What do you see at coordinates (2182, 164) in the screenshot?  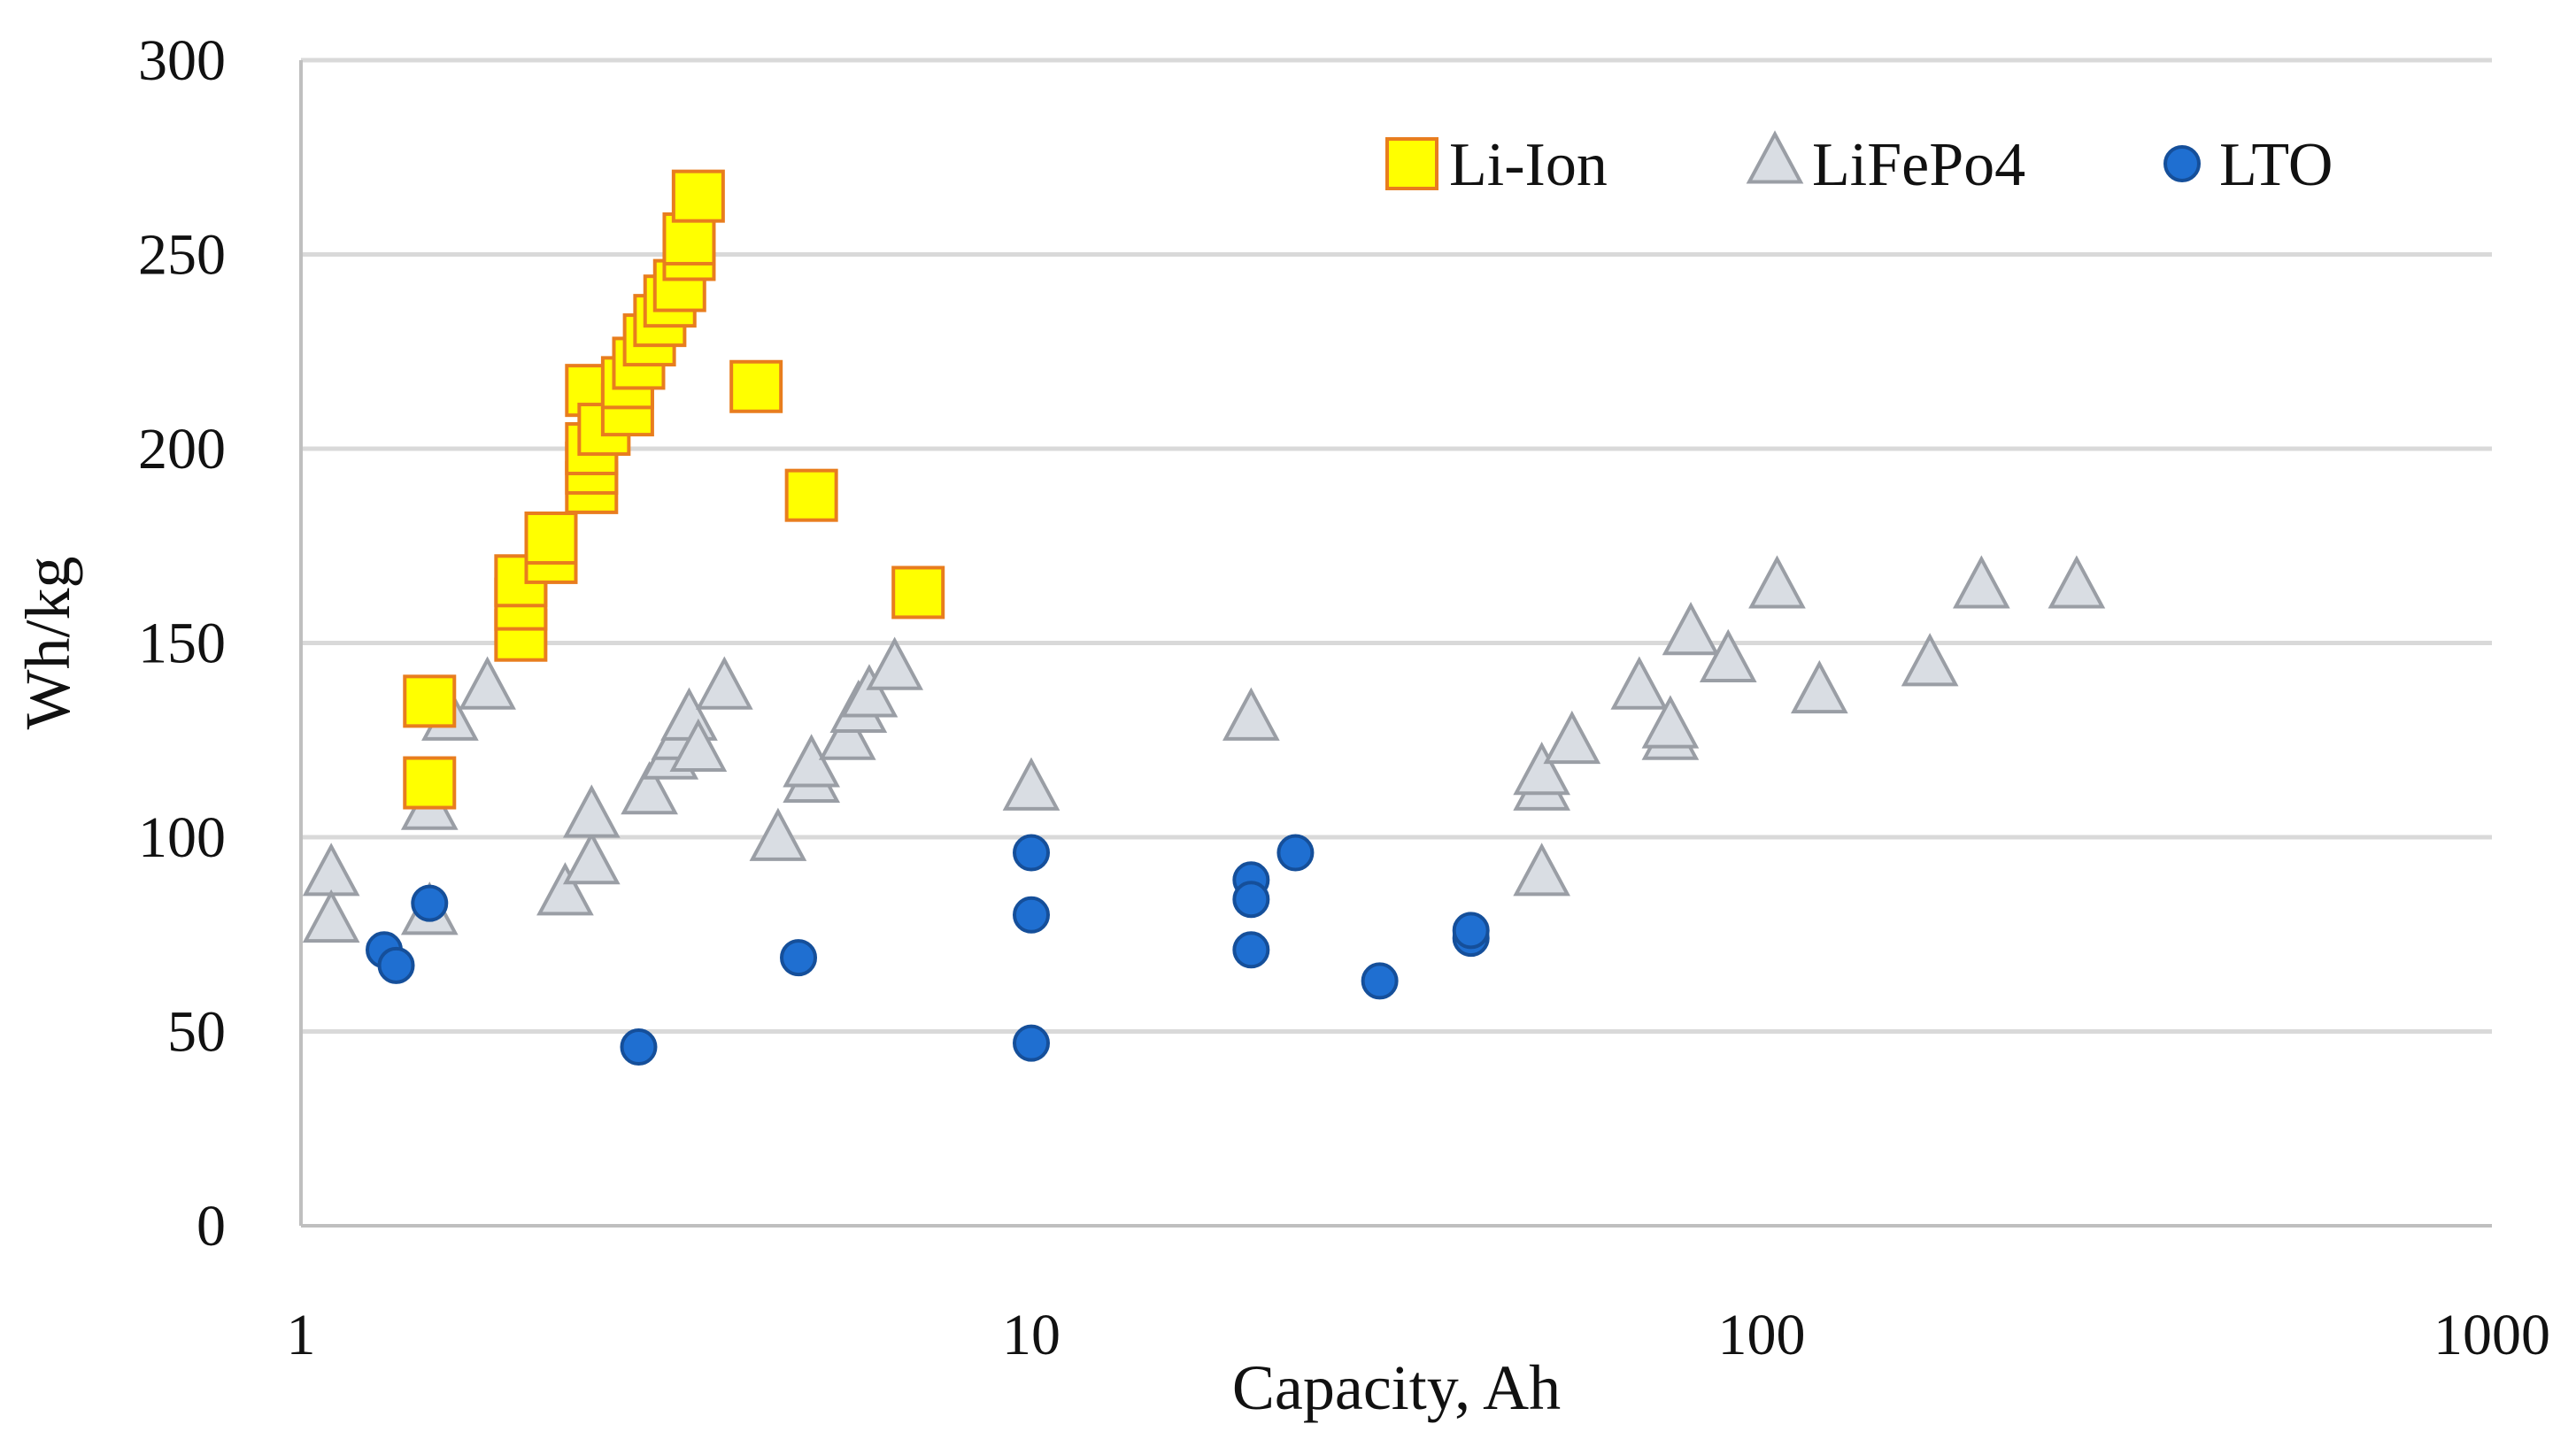 I see `legend-circle-icon` at bounding box center [2182, 164].